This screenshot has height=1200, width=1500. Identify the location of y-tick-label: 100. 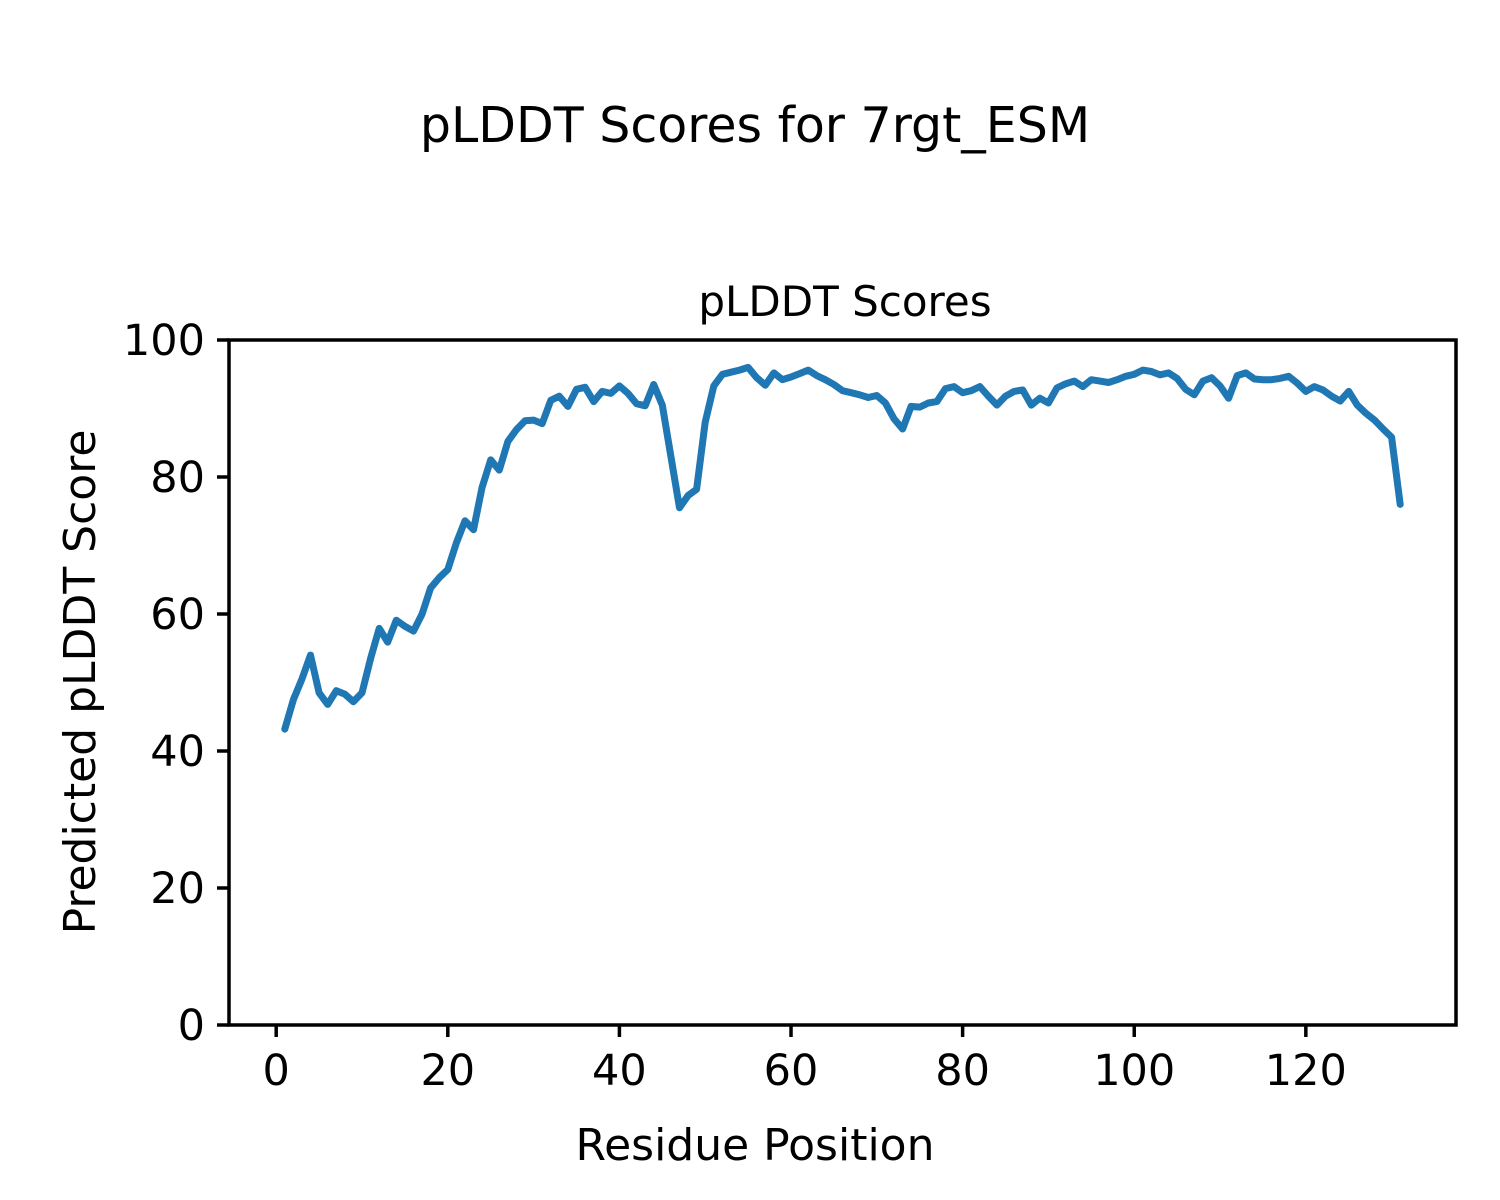
(164, 341).